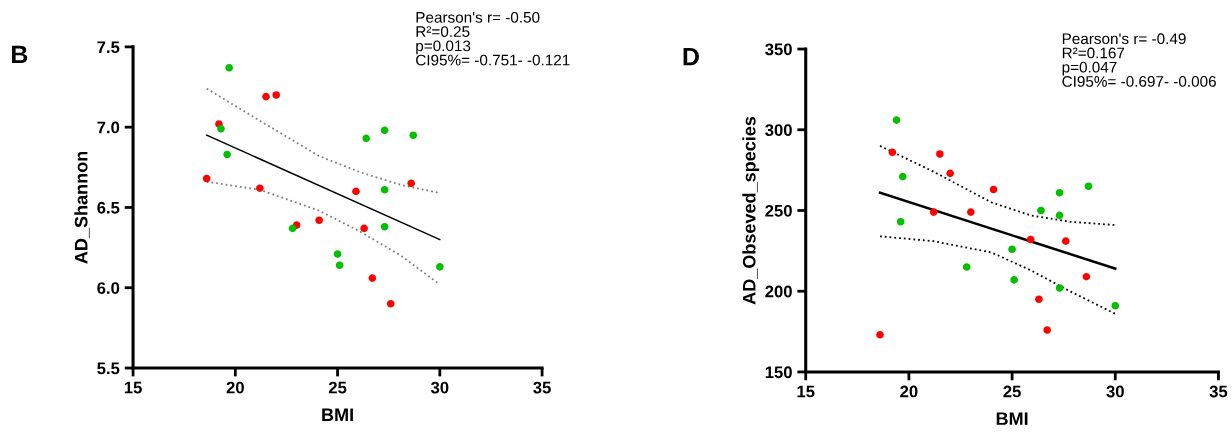 The height and width of the screenshot is (434, 1232). Describe the element at coordinates (778, 210) in the screenshot. I see `y-tick-label: 250` at that location.